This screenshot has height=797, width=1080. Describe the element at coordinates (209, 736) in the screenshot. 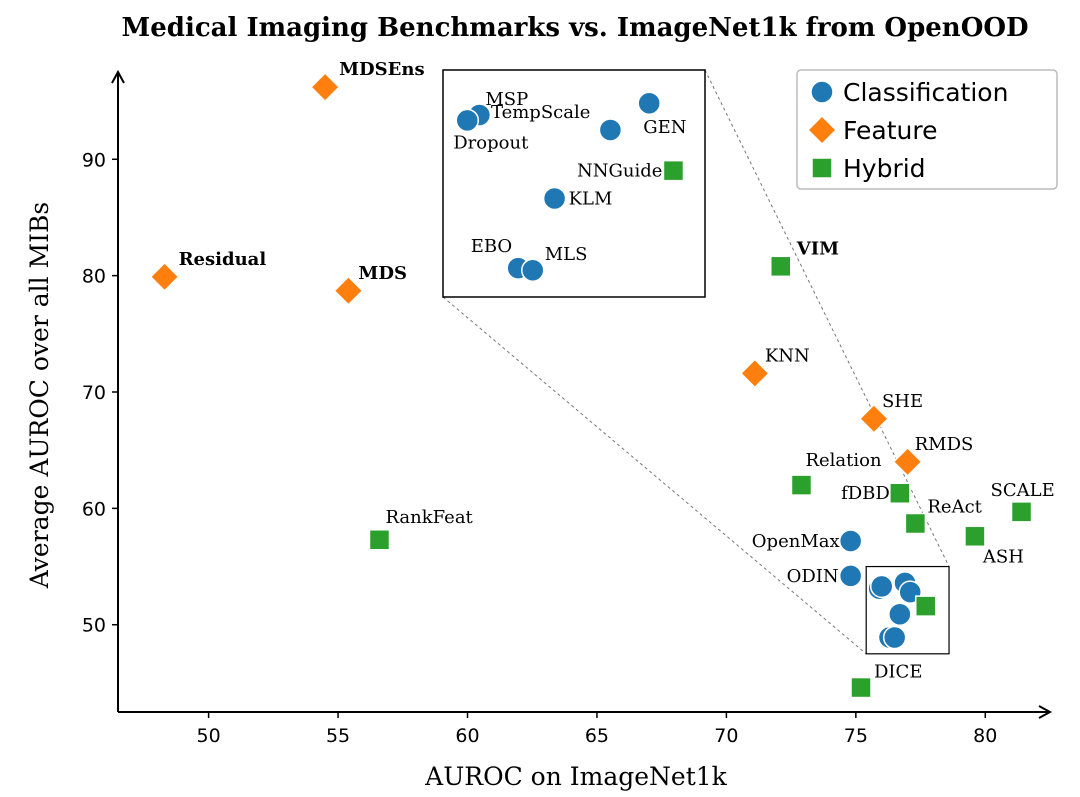

I see `x-tick-label: 50` at that location.